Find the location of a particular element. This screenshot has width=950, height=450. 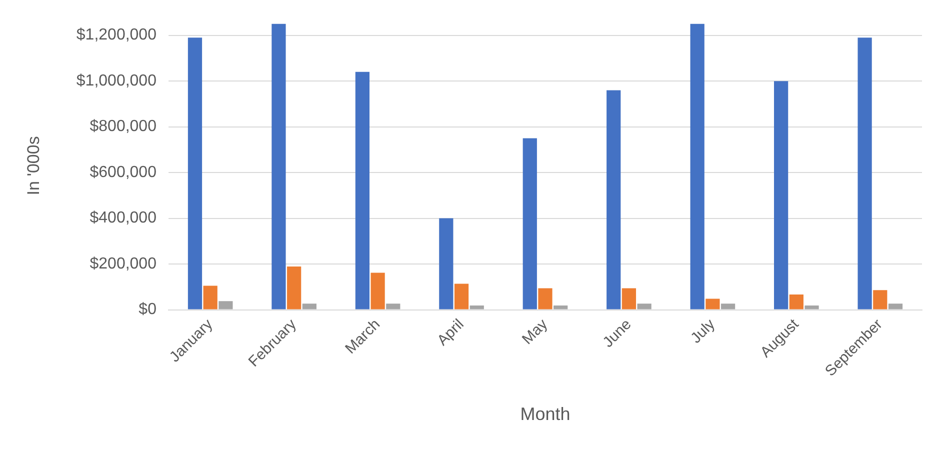

y-tick-label: $1,200,000 is located at coordinates (116, 35).